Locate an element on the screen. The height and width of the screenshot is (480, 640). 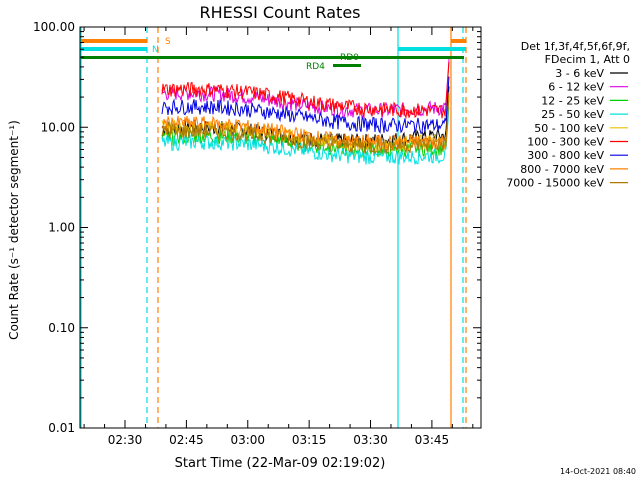
legend-header-line1: Det 1f,3f,4f,5f,6f,9f, is located at coordinates (575, 46).